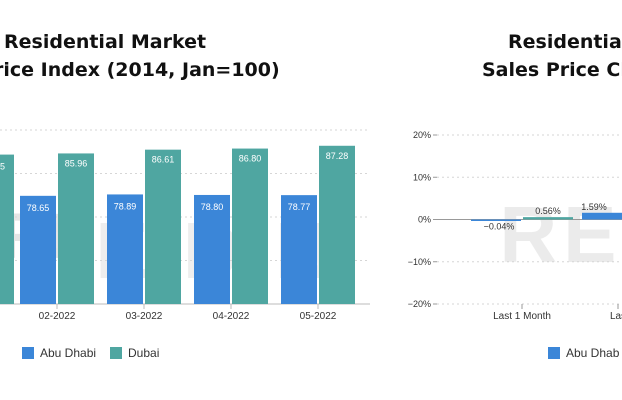 The height and width of the screenshot is (400, 622). I want to click on data-label-partial: 5, so click(2, 167).